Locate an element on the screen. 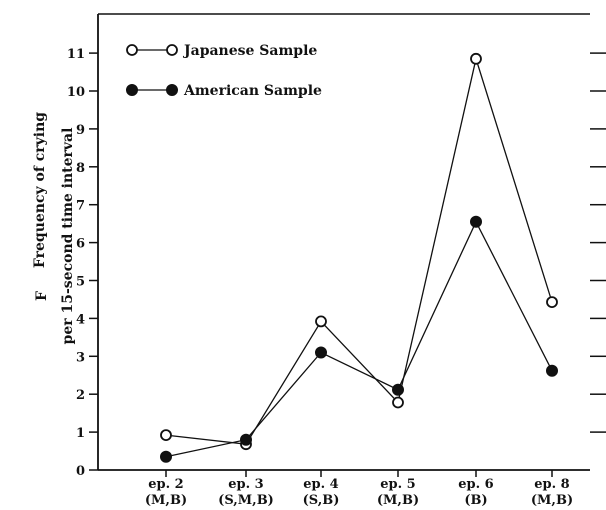 This screenshot has width=606, height=510. y-tick-label: 6 is located at coordinates (80, 244).